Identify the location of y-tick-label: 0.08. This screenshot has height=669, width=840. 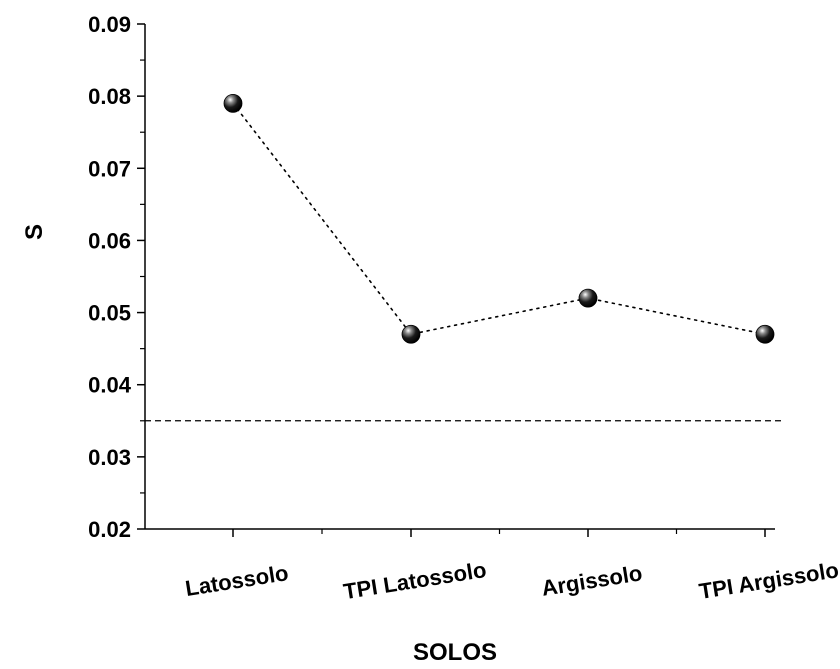
(109, 96).